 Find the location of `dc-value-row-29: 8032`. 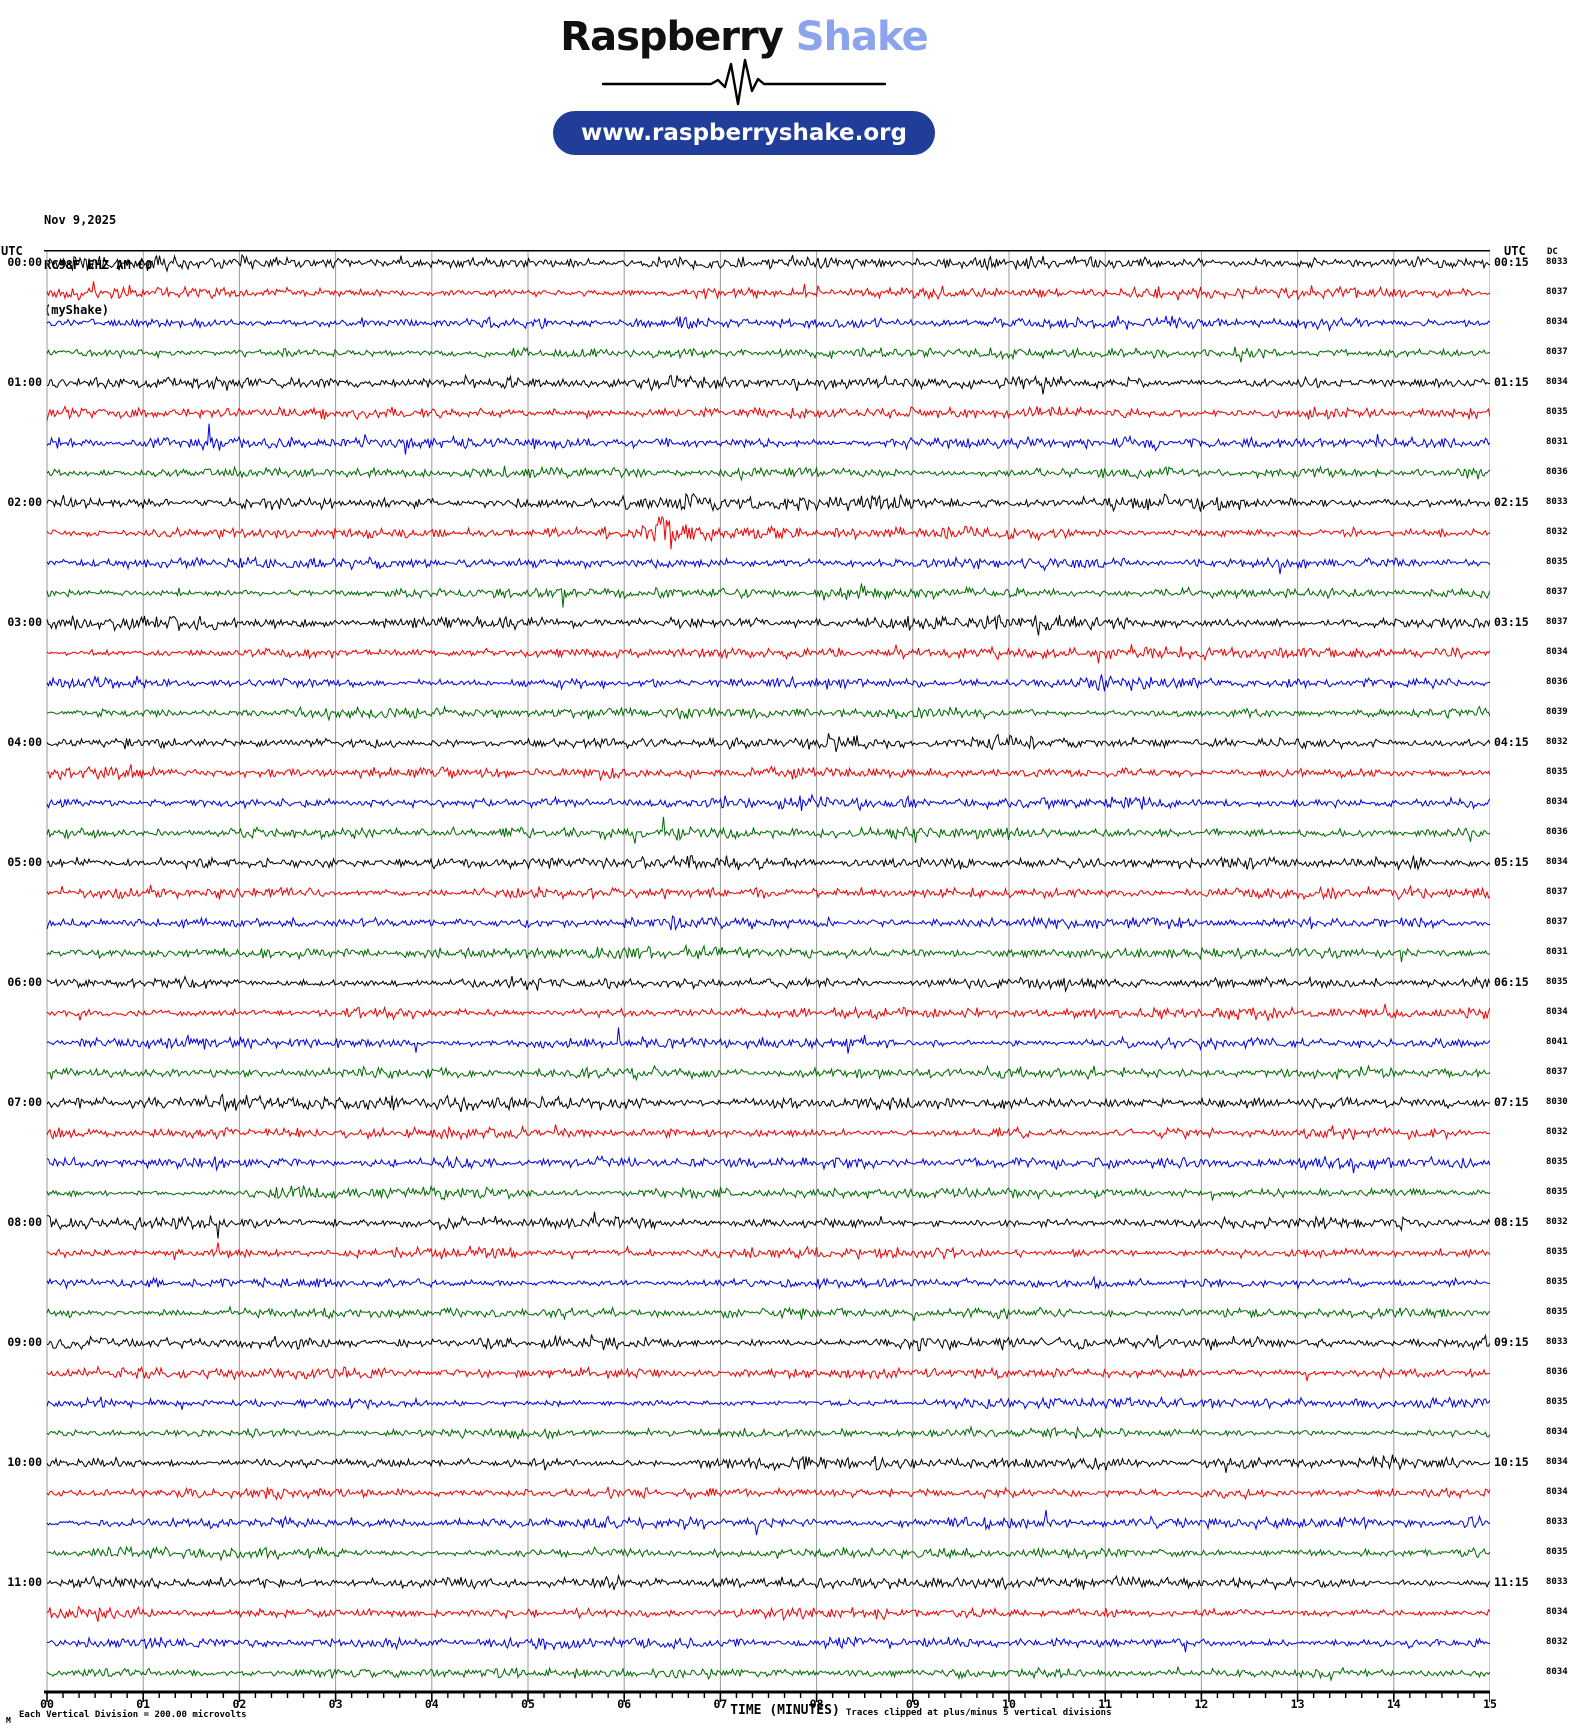

dc-value-row-29: 8032 is located at coordinates (1557, 1132).